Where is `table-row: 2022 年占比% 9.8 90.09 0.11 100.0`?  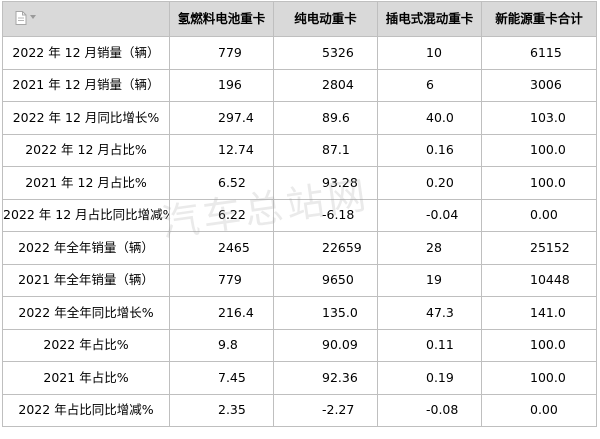
table-row: 2022 年占比% 9.8 90.09 0.11 100.0 is located at coordinates (299, 345).